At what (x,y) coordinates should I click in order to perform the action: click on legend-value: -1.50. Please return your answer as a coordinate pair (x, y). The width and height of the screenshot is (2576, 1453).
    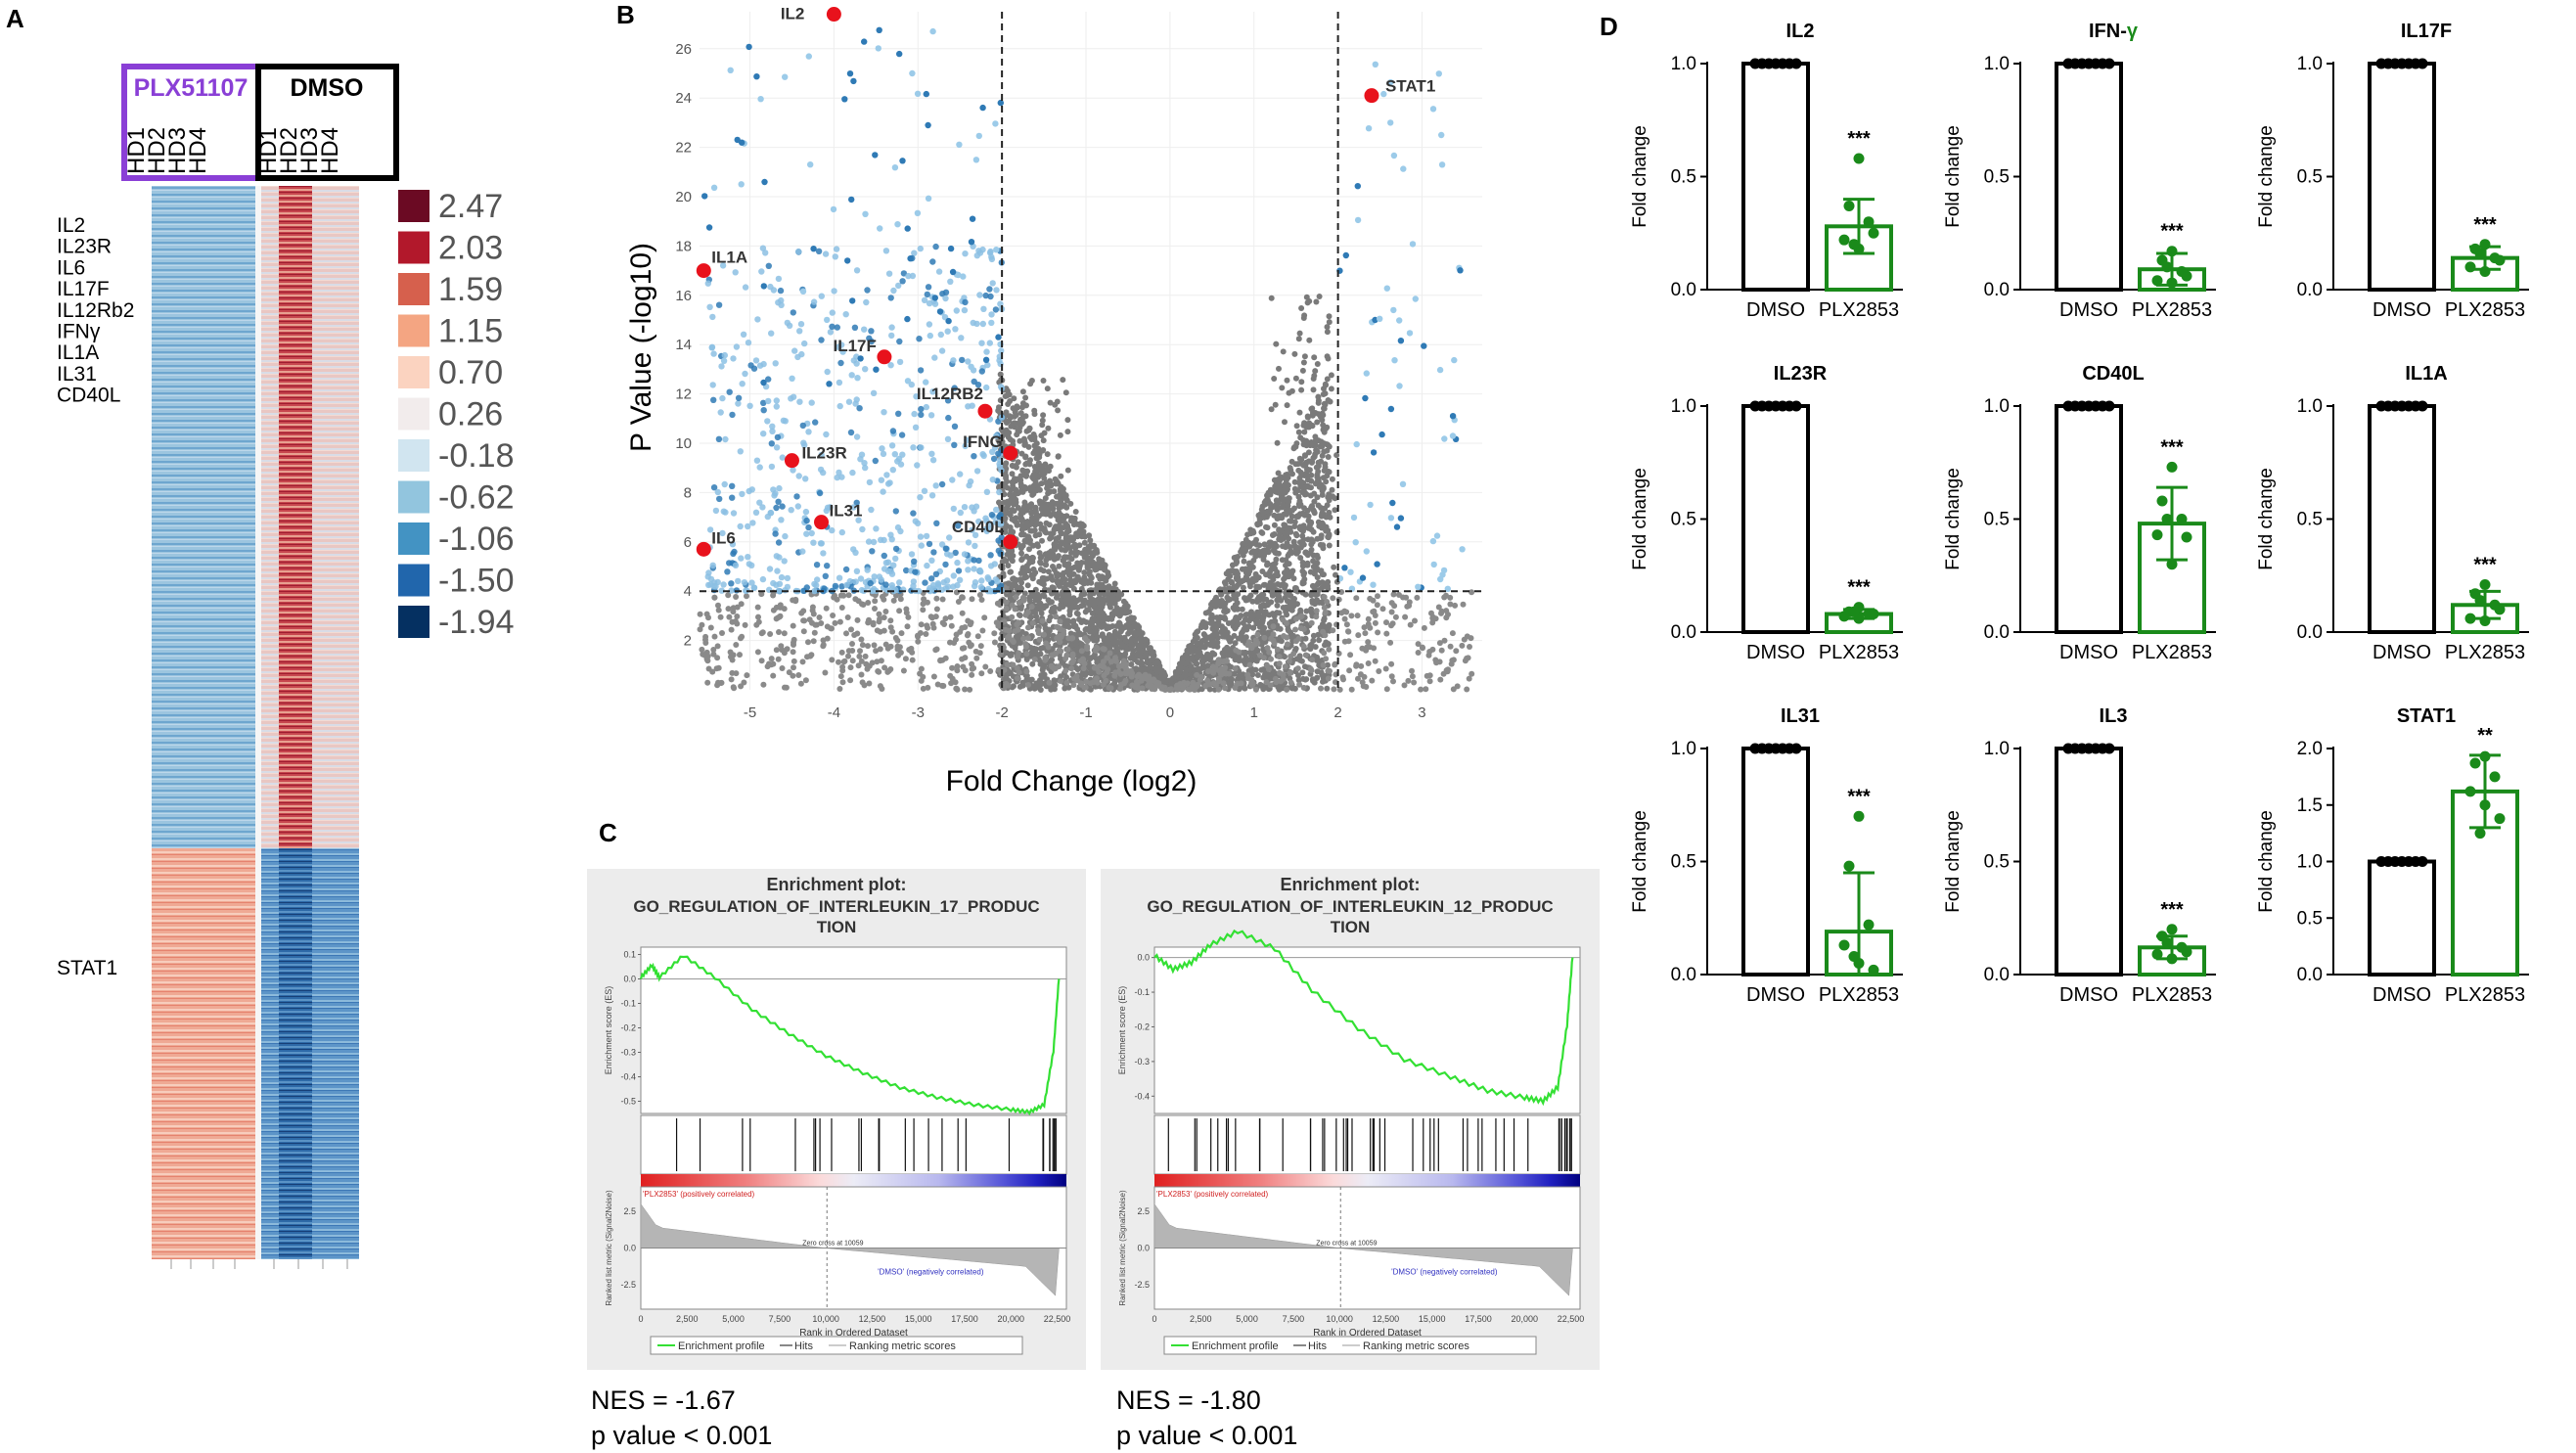
    Looking at the image, I should click on (476, 581).